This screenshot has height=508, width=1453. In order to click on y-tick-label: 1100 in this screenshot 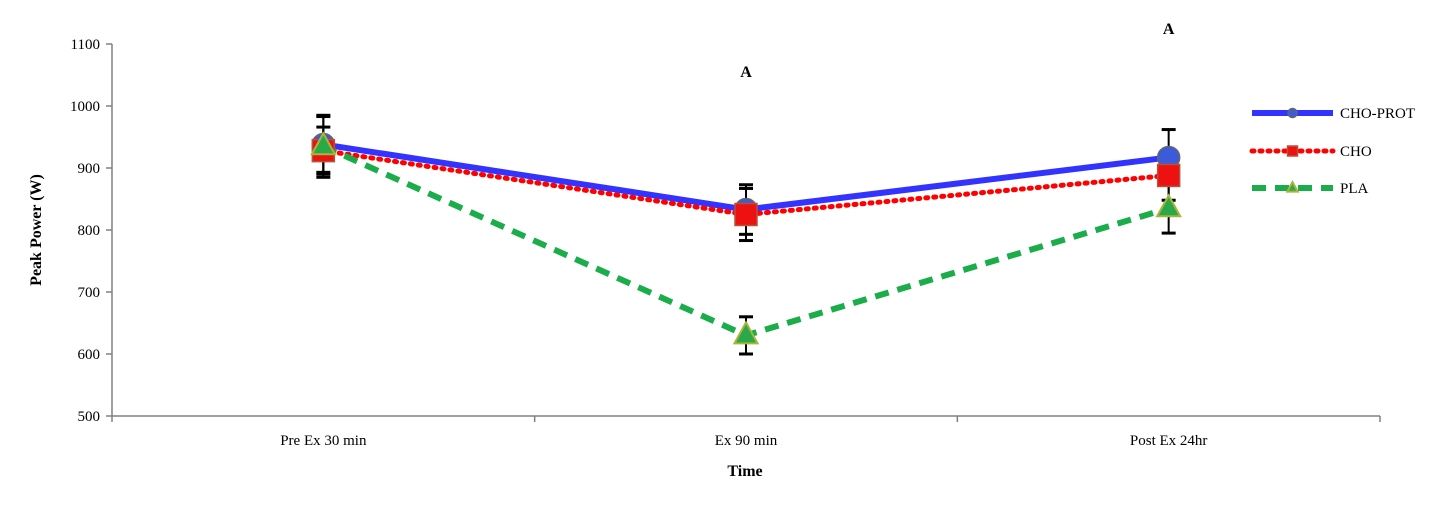, I will do `click(85, 45)`.